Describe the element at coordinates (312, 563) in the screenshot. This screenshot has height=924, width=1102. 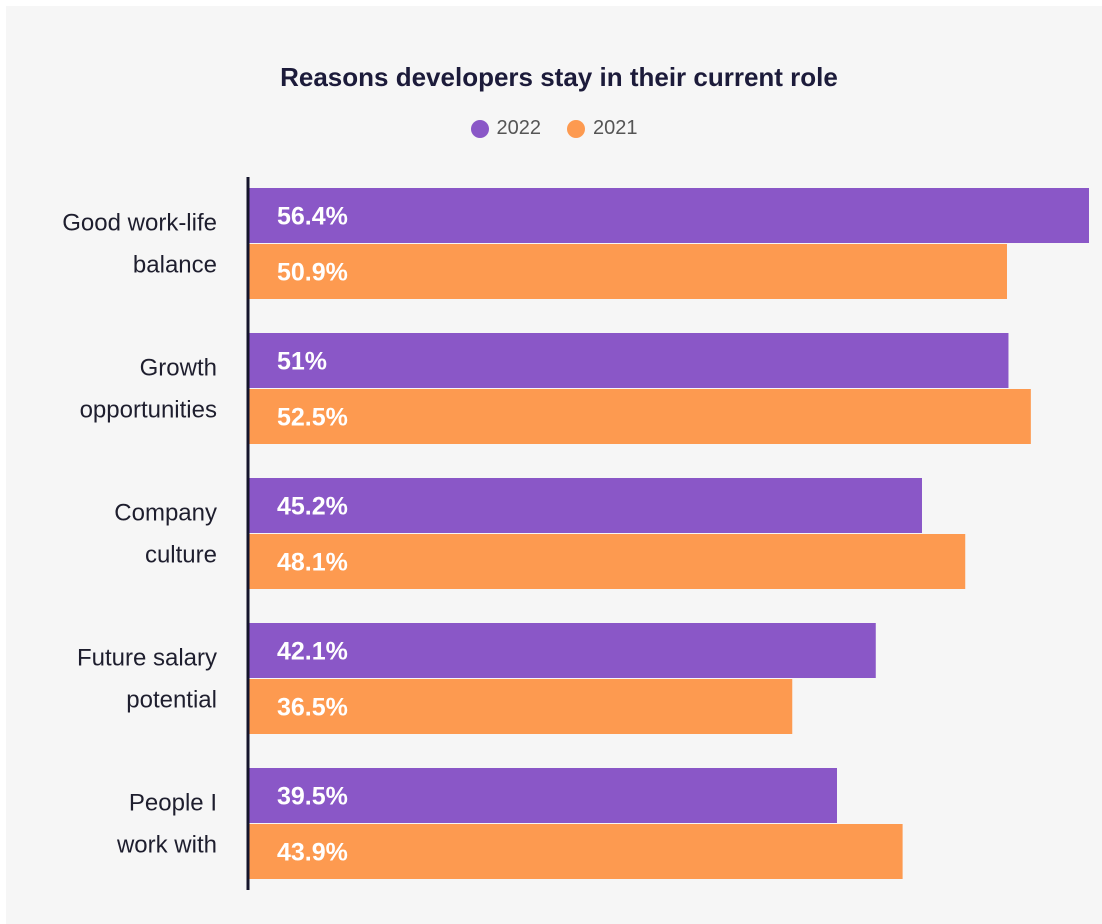
I see `bar-label-2021-2: 48.1%` at that location.